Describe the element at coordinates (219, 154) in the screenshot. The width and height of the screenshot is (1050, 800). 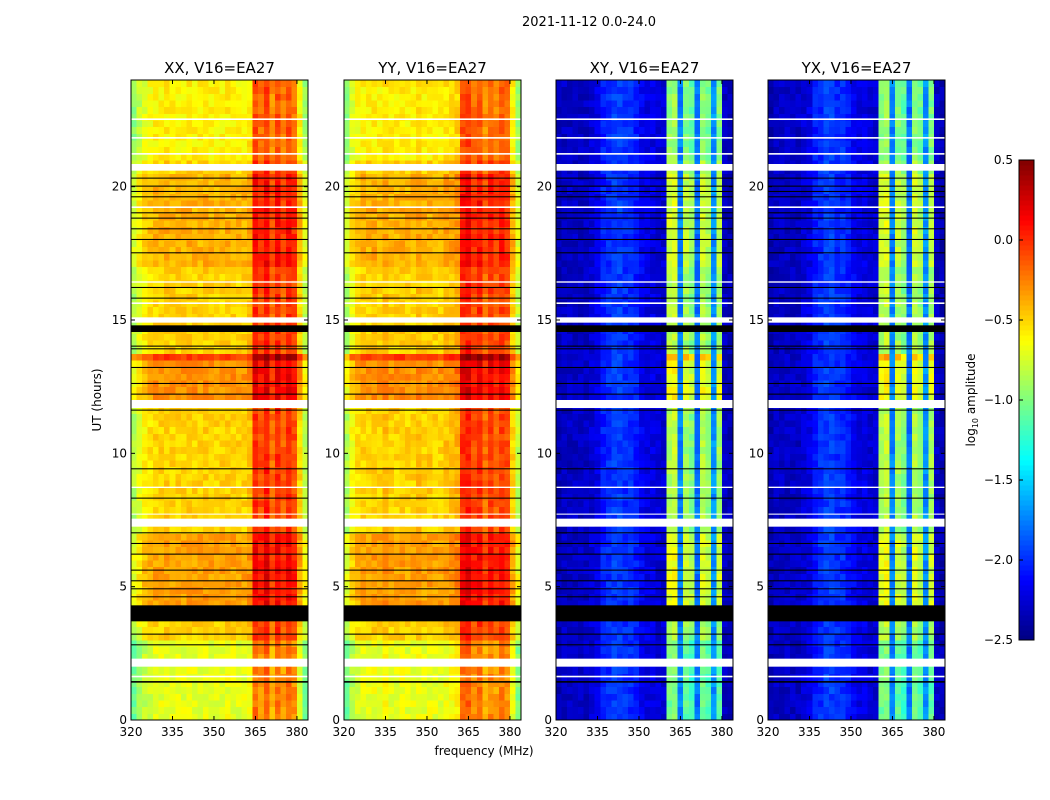
I see `flag-row-white` at that location.